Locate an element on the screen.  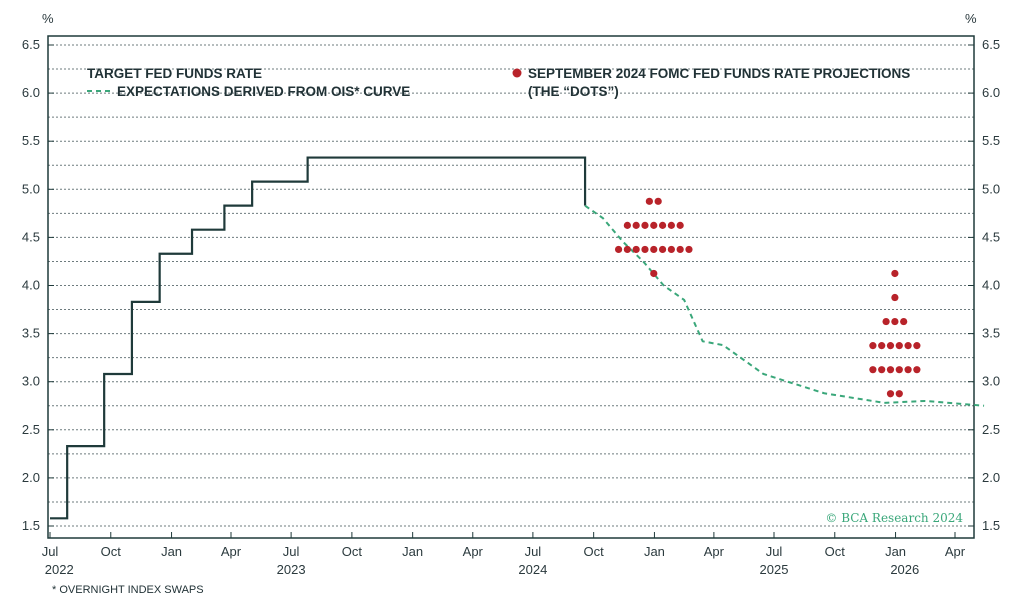
legend-ois-label: EXPECTATIONS DERIVED FROM OIS* CURVE is located at coordinates (263, 91).